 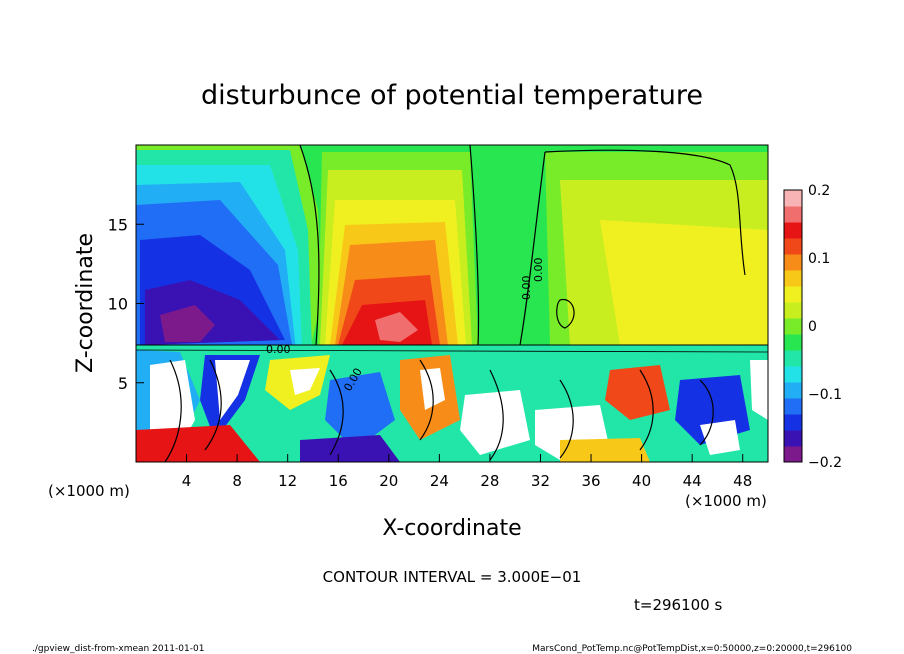 What do you see at coordinates (489, 481) in the screenshot?
I see `x-tick-label: 28` at bounding box center [489, 481].